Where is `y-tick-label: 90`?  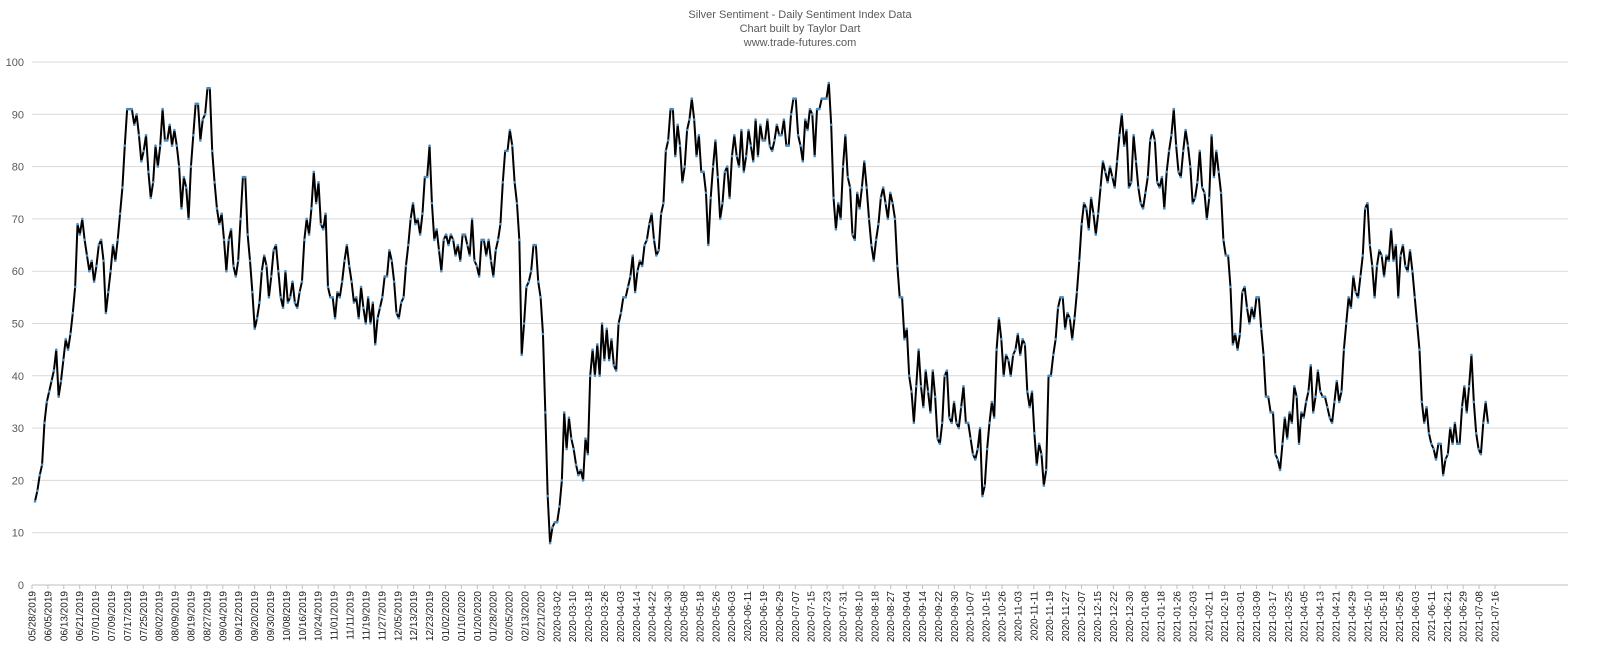 y-tick-label: 90 is located at coordinates (18, 115).